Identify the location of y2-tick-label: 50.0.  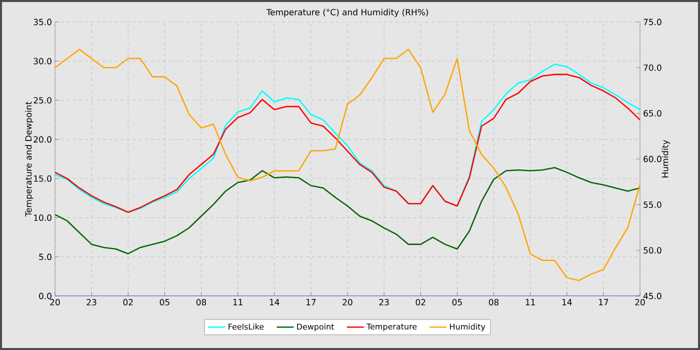
(653, 250).